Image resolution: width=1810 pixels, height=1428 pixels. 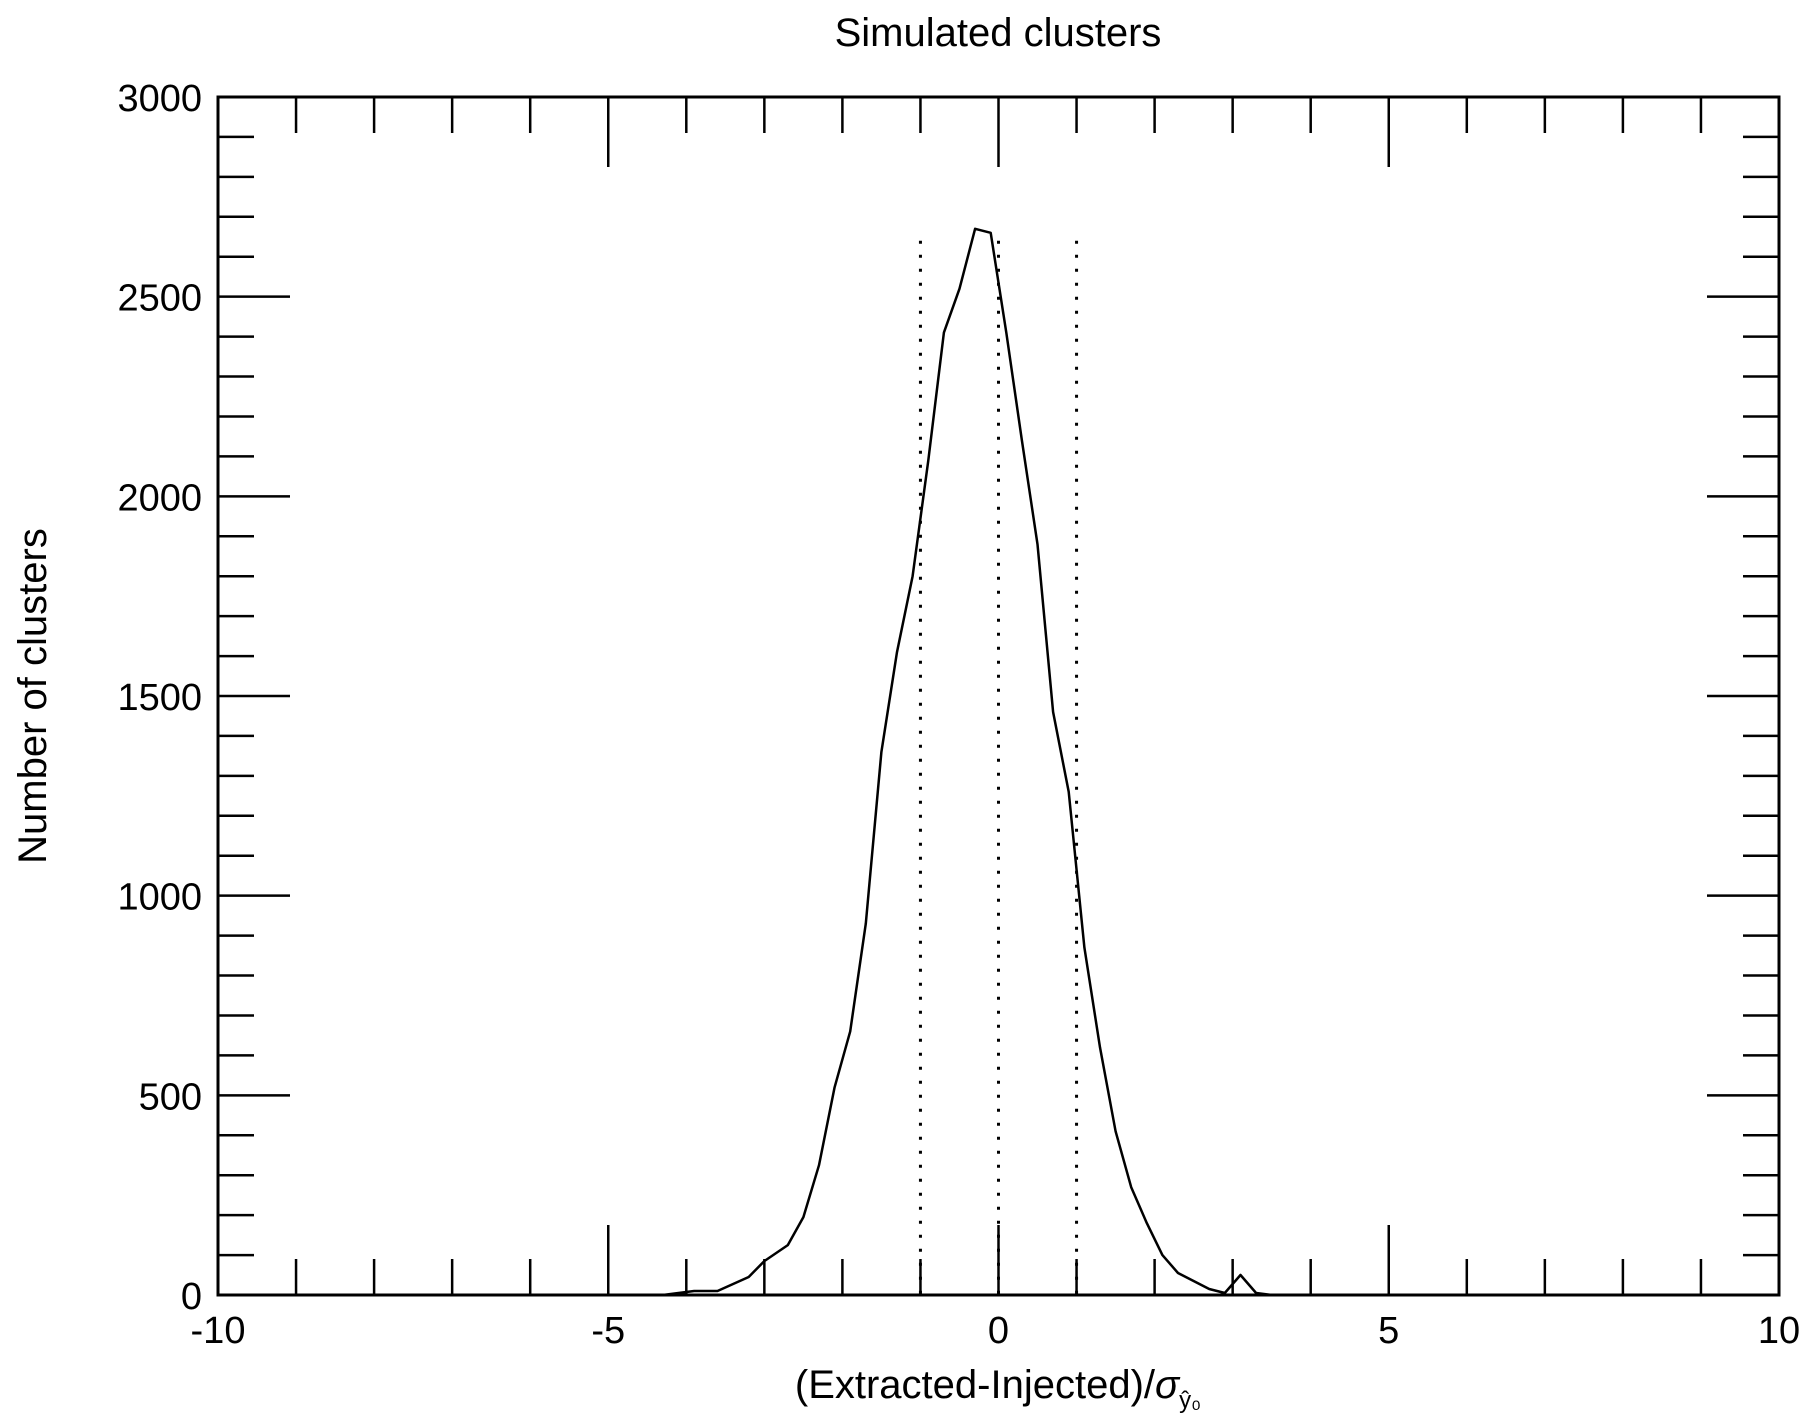 What do you see at coordinates (159, 99) in the screenshot?
I see `y-tick-label: 3000` at bounding box center [159, 99].